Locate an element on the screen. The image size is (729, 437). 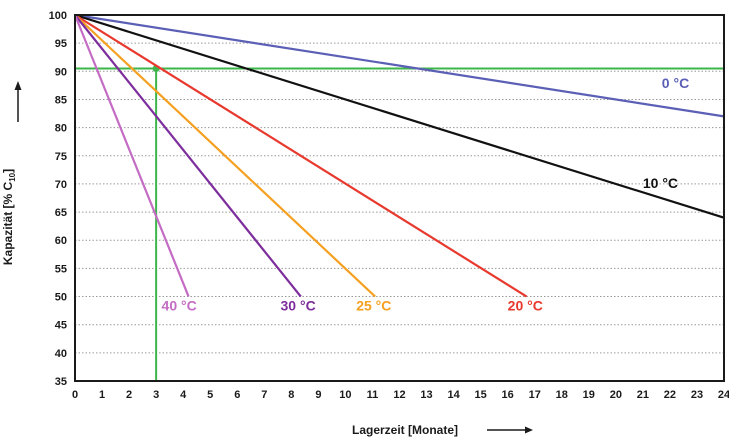
y-axis-label-suffix: ] is located at coordinates (8, 171).